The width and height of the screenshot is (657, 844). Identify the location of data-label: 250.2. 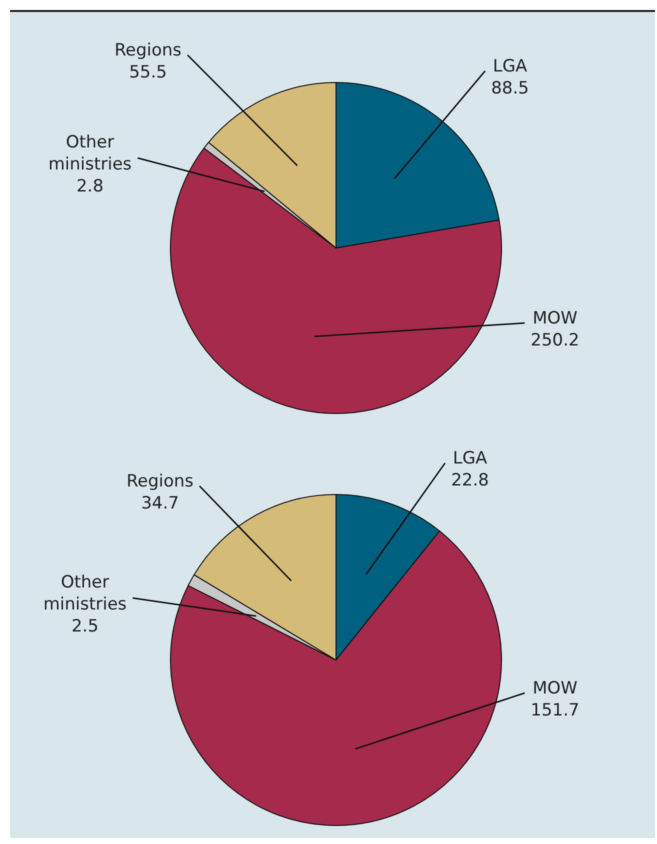
(555, 340).